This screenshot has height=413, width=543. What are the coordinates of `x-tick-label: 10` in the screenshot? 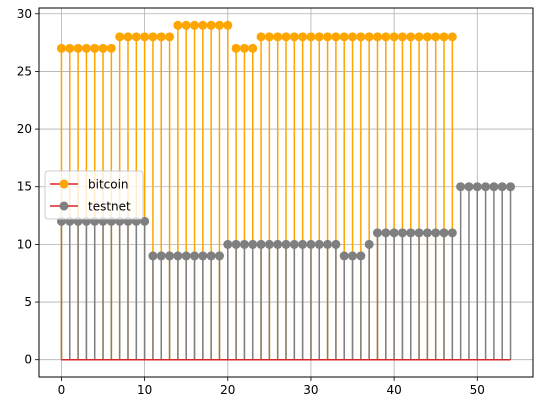 It's located at (144, 390).